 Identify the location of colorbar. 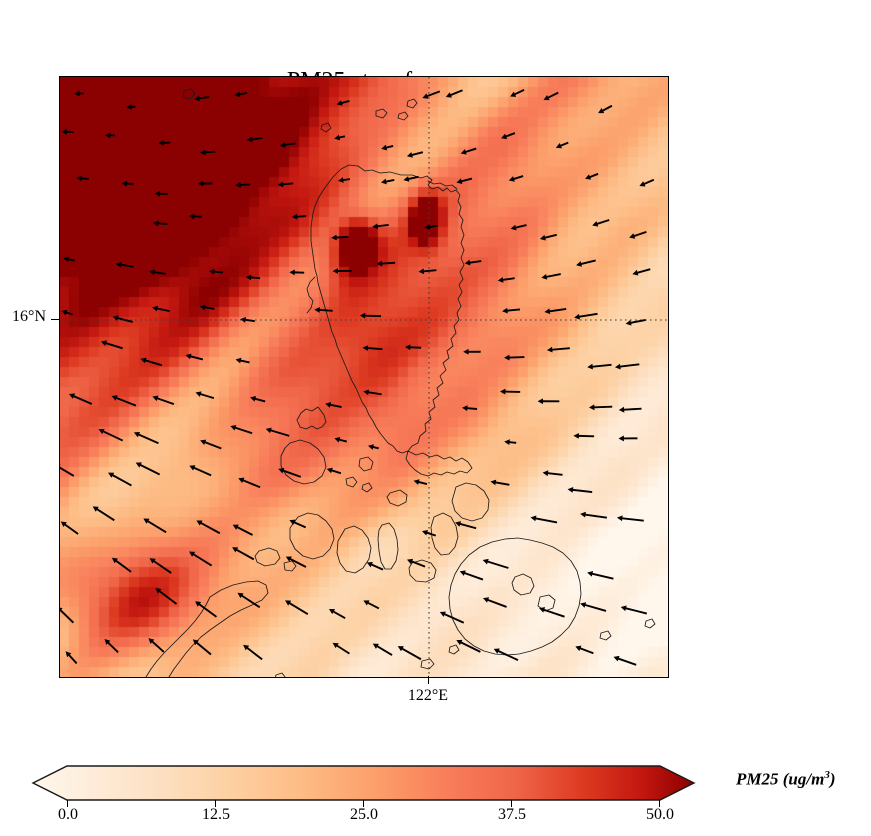
(364, 783).